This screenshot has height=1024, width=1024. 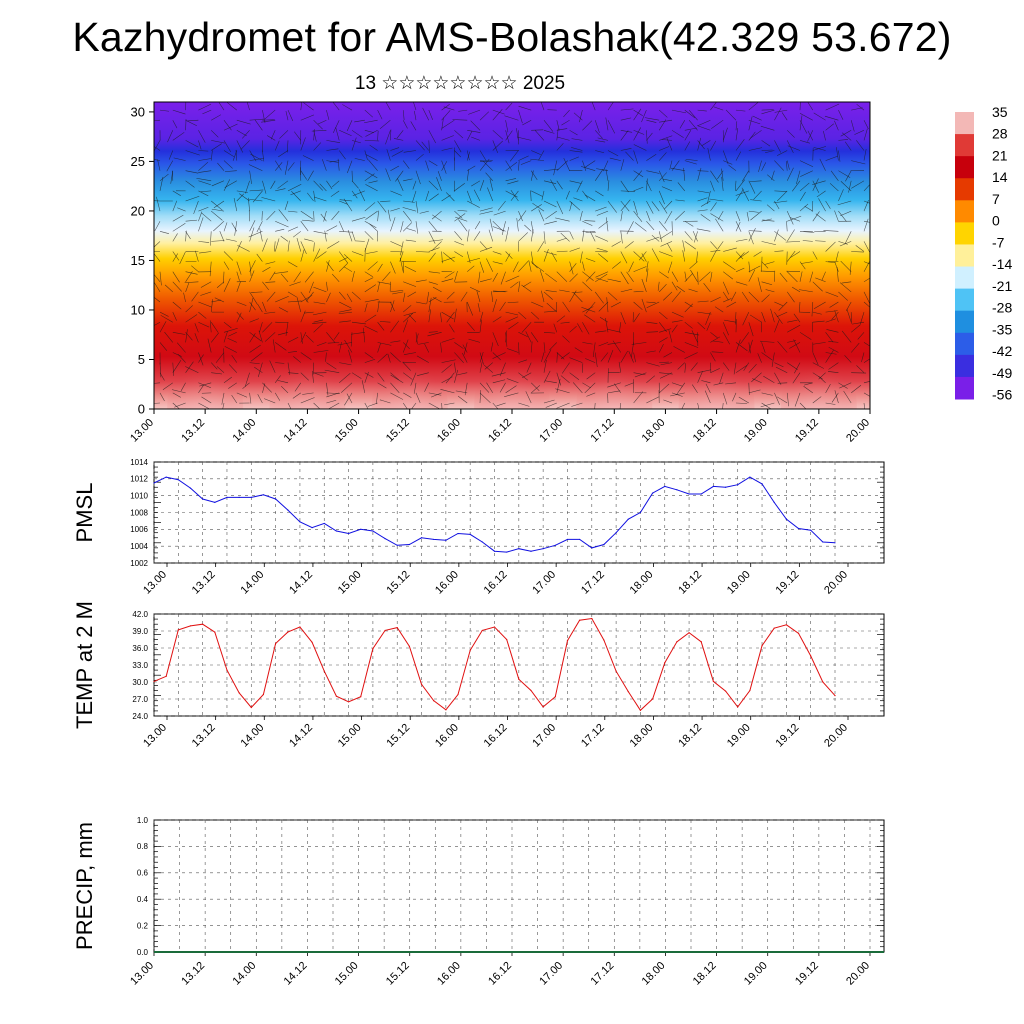 What do you see at coordinates (193, 431) in the screenshot?
I see `heatmap-x-tick-label: 13.12` at bounding box center [193, 431].